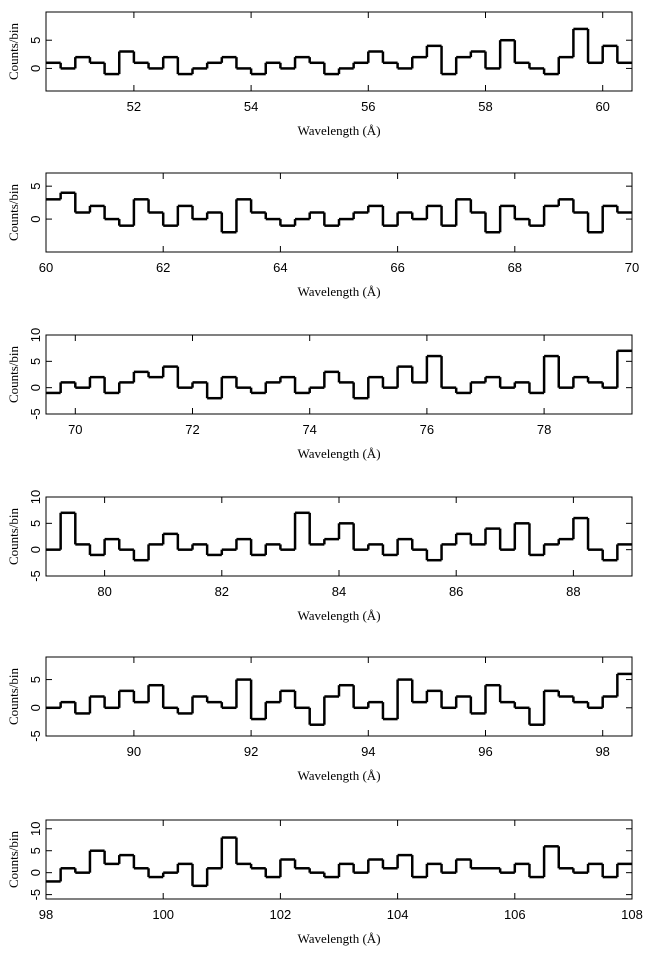  Describe the element at coordinates (339, 591) in the screenshot. I see `x-tick-label: 84` at that location.